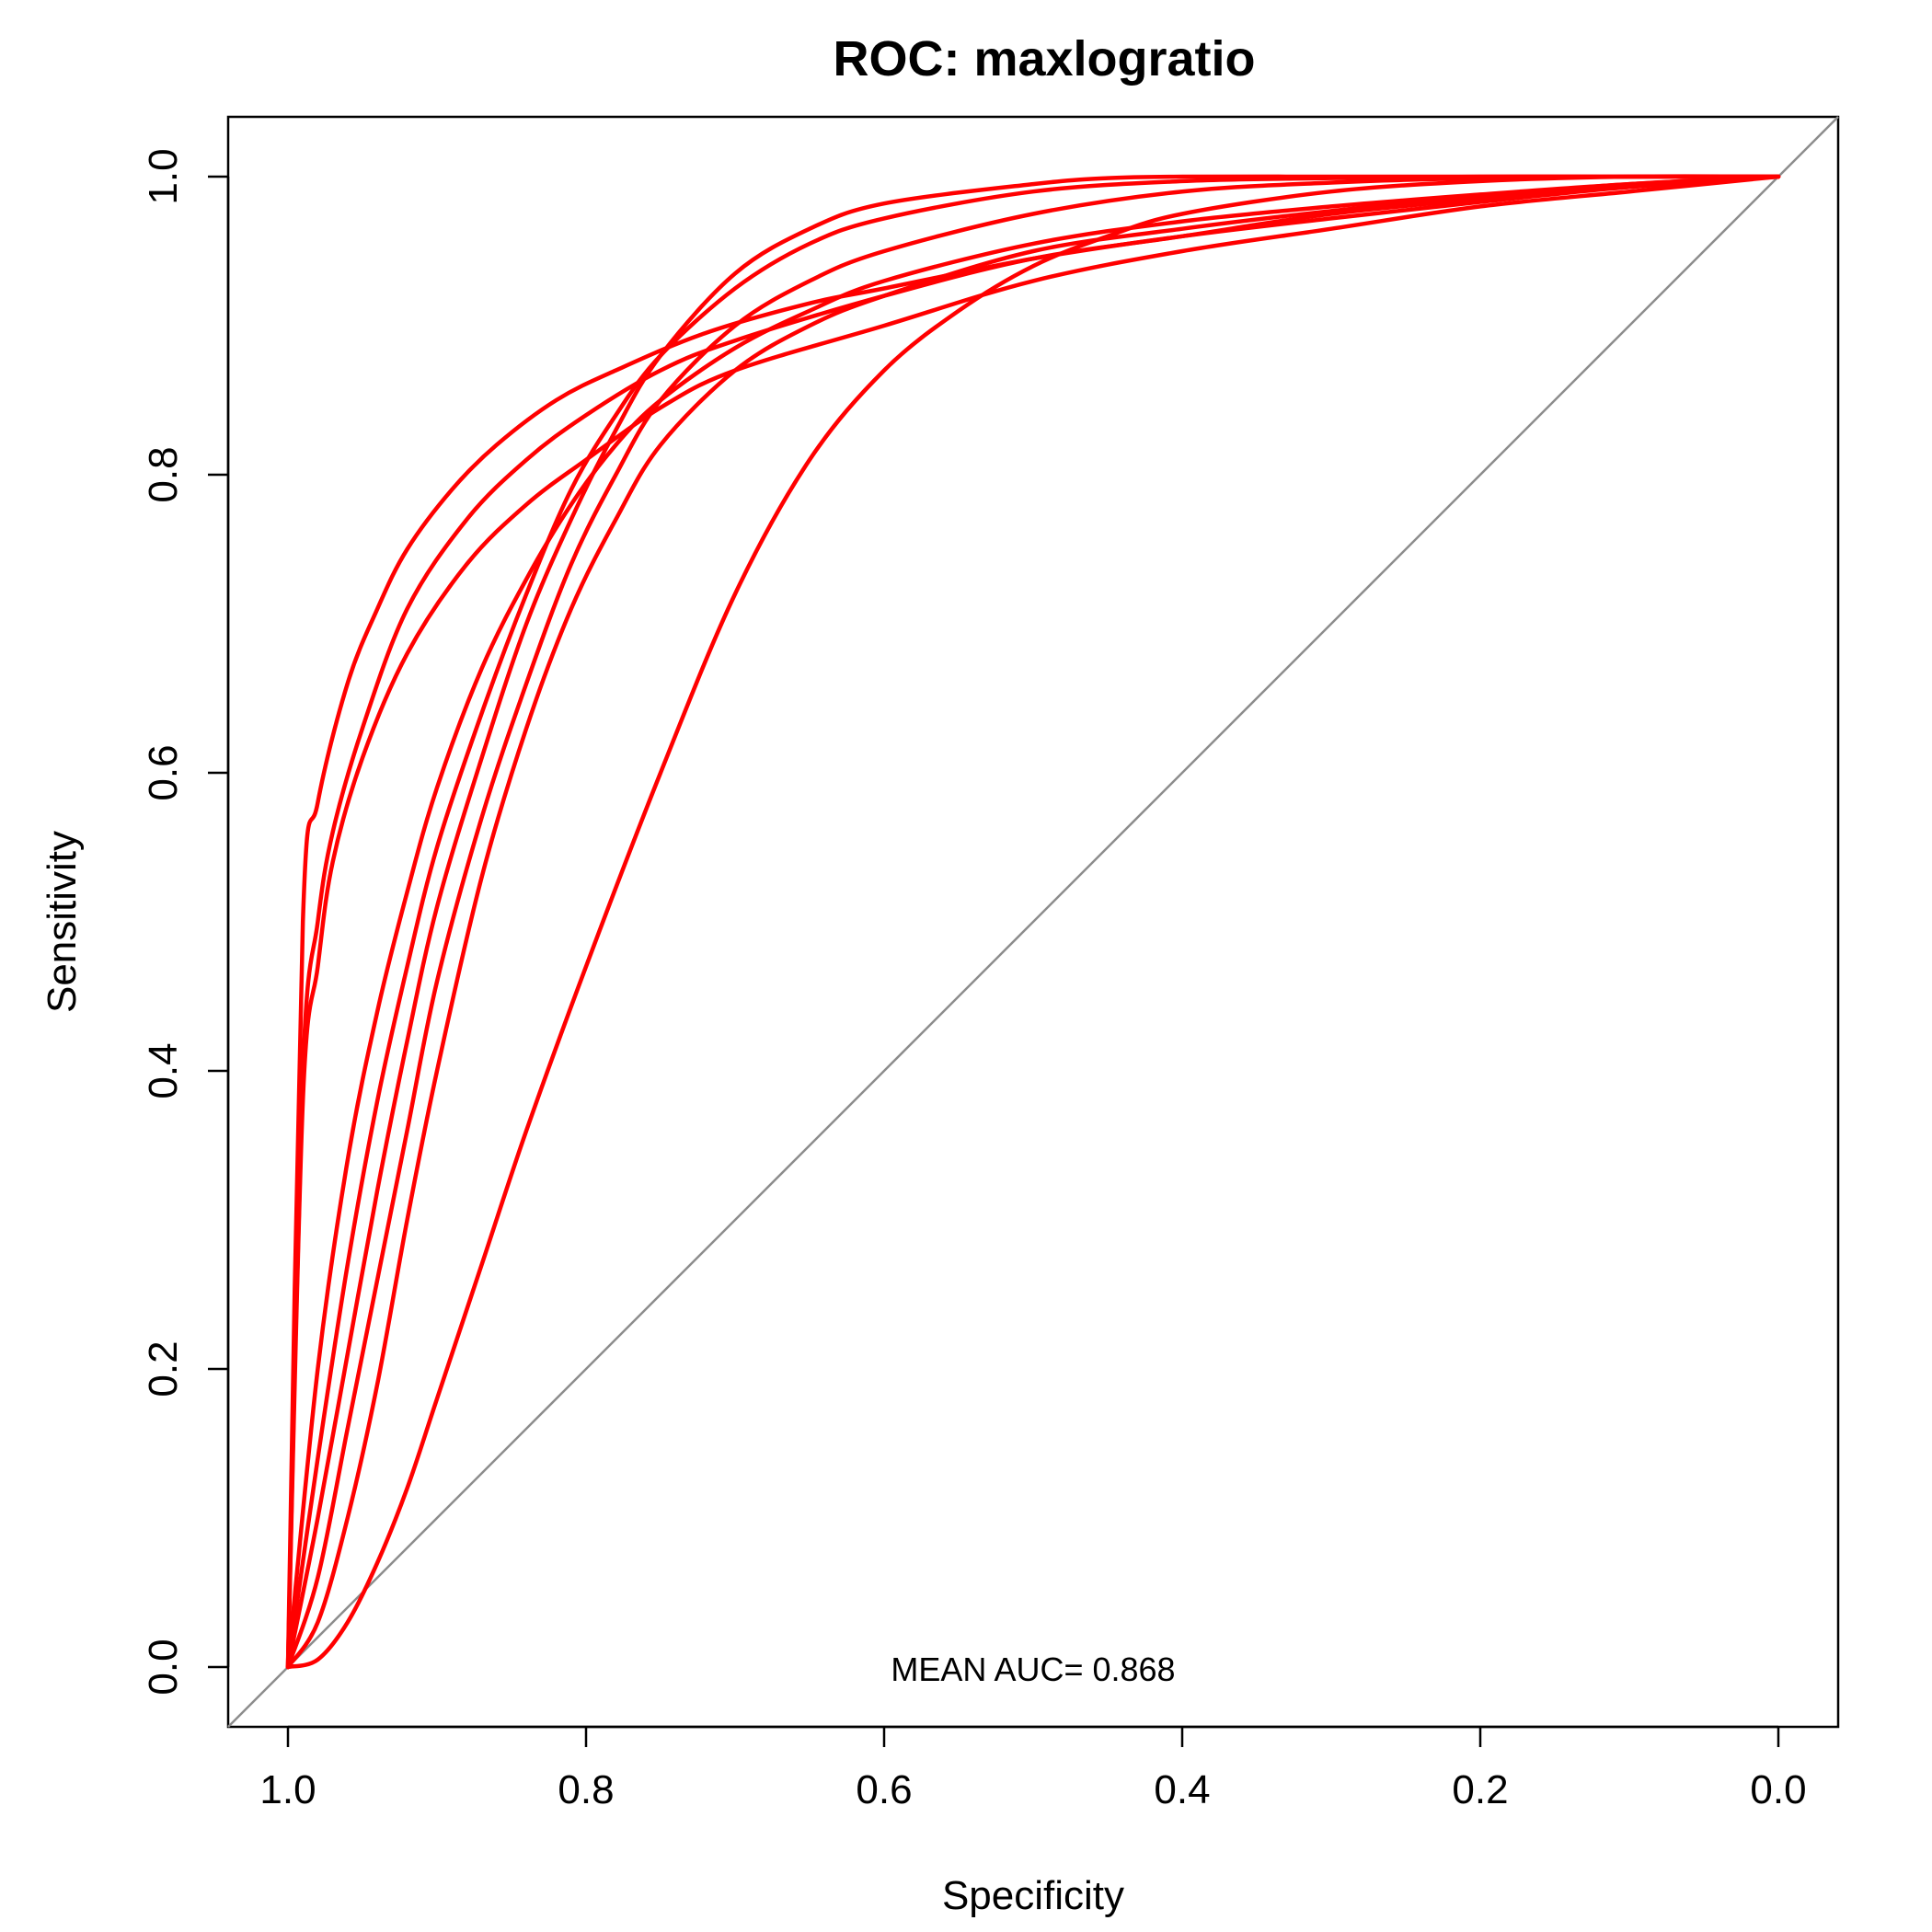  What do you see at coordinates (1044, 58) in the screenshot?
I see `chart-title: ROC: maxlogratio` at bounding box center [1044, 58].